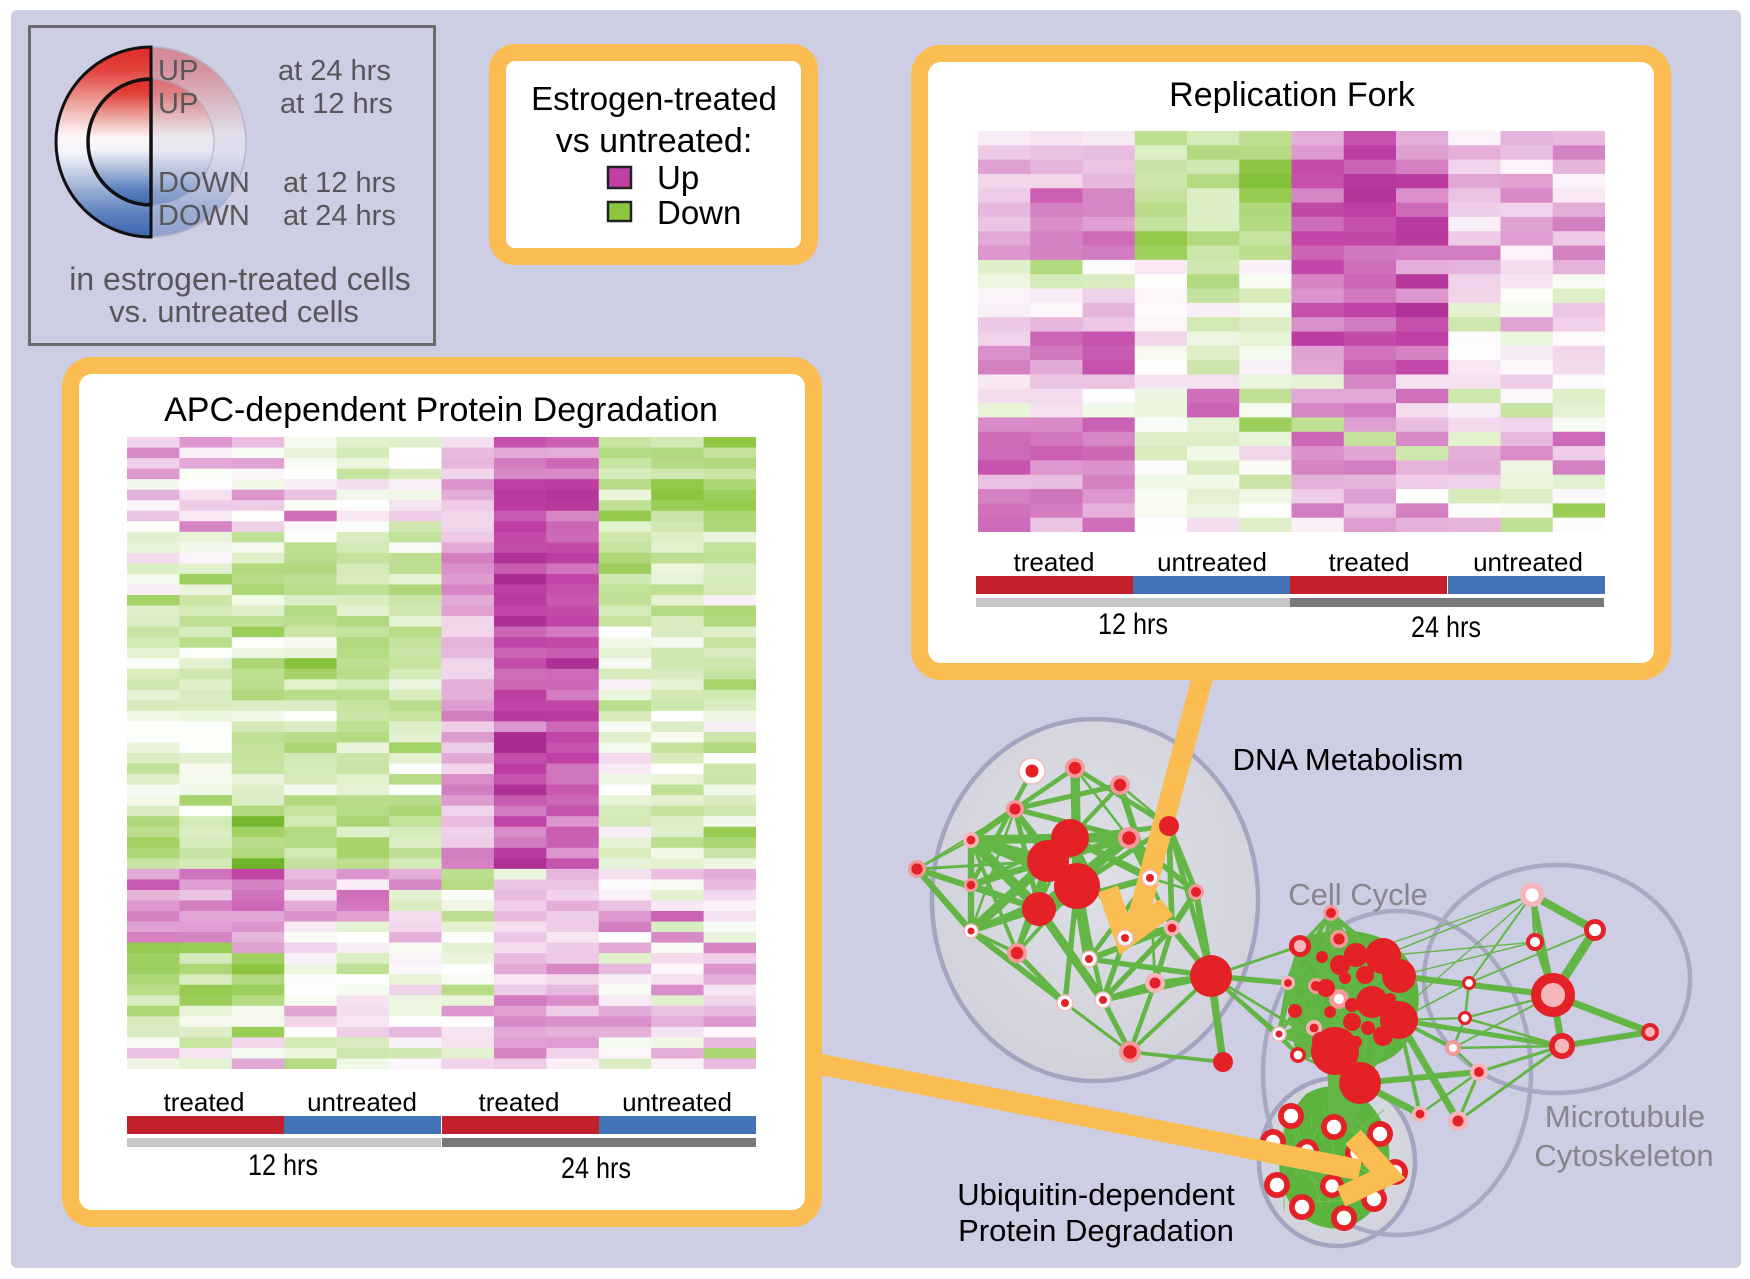 The height and width of the screenshot is (1279, 1750). What do you see at coordinates (234, 311) in the screenshot?
I see `svg-text: vs. untreated cells` at bounding box center [234, 311].